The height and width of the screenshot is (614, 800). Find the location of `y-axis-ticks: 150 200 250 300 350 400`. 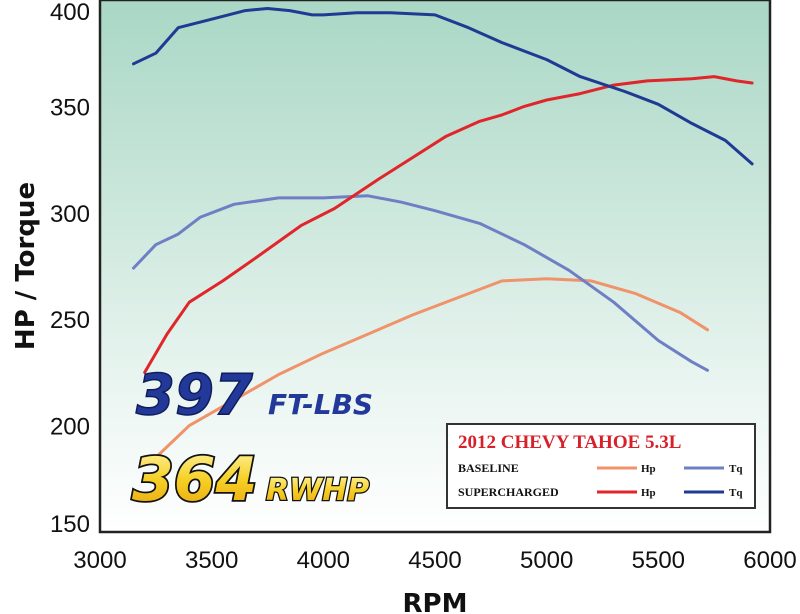

y-axis-ticks: 150 200 250 300 350 400 is located at coordinates (70, 269).